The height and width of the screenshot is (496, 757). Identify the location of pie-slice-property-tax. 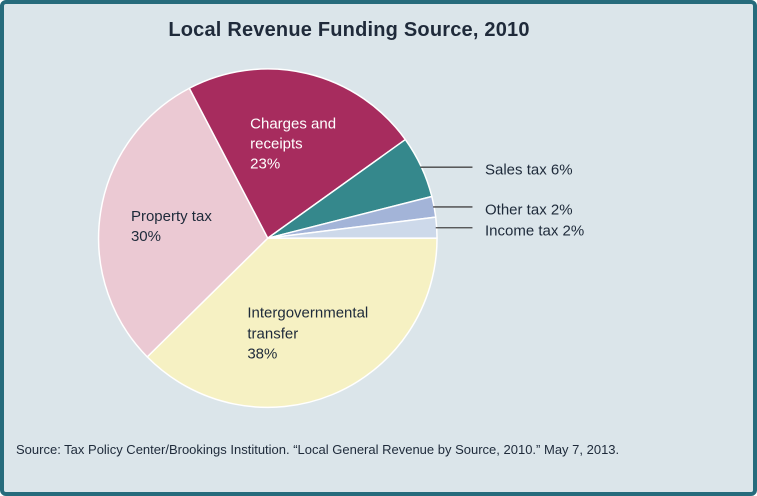
(183, 222).